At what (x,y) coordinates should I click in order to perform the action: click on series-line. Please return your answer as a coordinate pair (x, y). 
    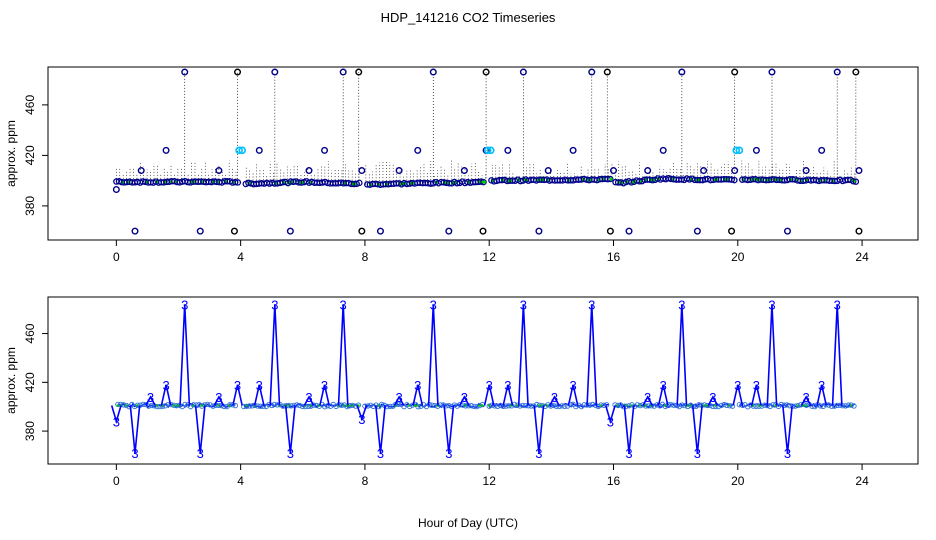
    Looking at the image, I should click on (674, 405).